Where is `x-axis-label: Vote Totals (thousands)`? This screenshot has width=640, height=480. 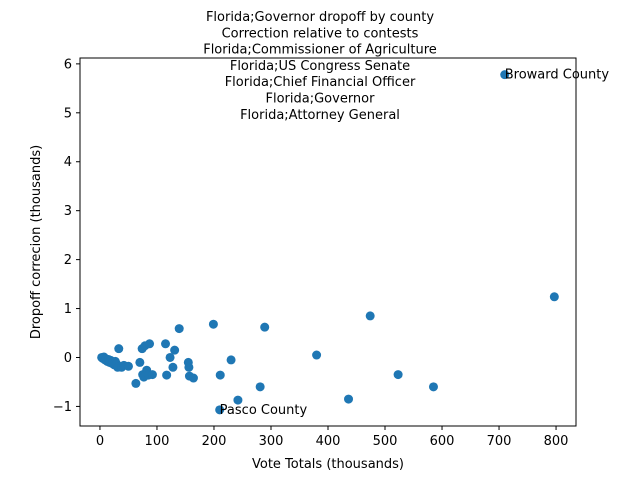
x-axis-label: Vote Totals (thousands) is located at coordinates (328, 464).